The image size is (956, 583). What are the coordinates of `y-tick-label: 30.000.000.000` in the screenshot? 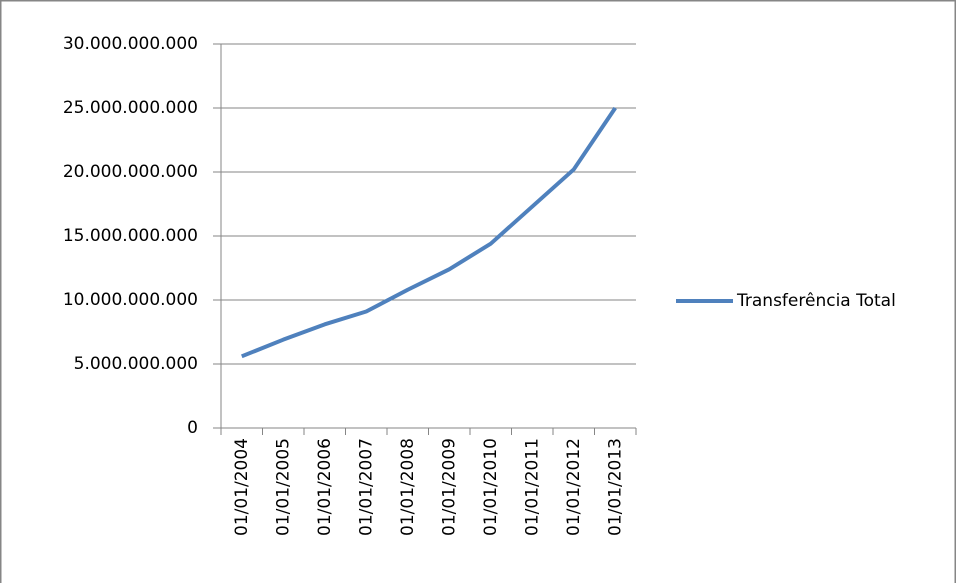 It's located at (130, 44).